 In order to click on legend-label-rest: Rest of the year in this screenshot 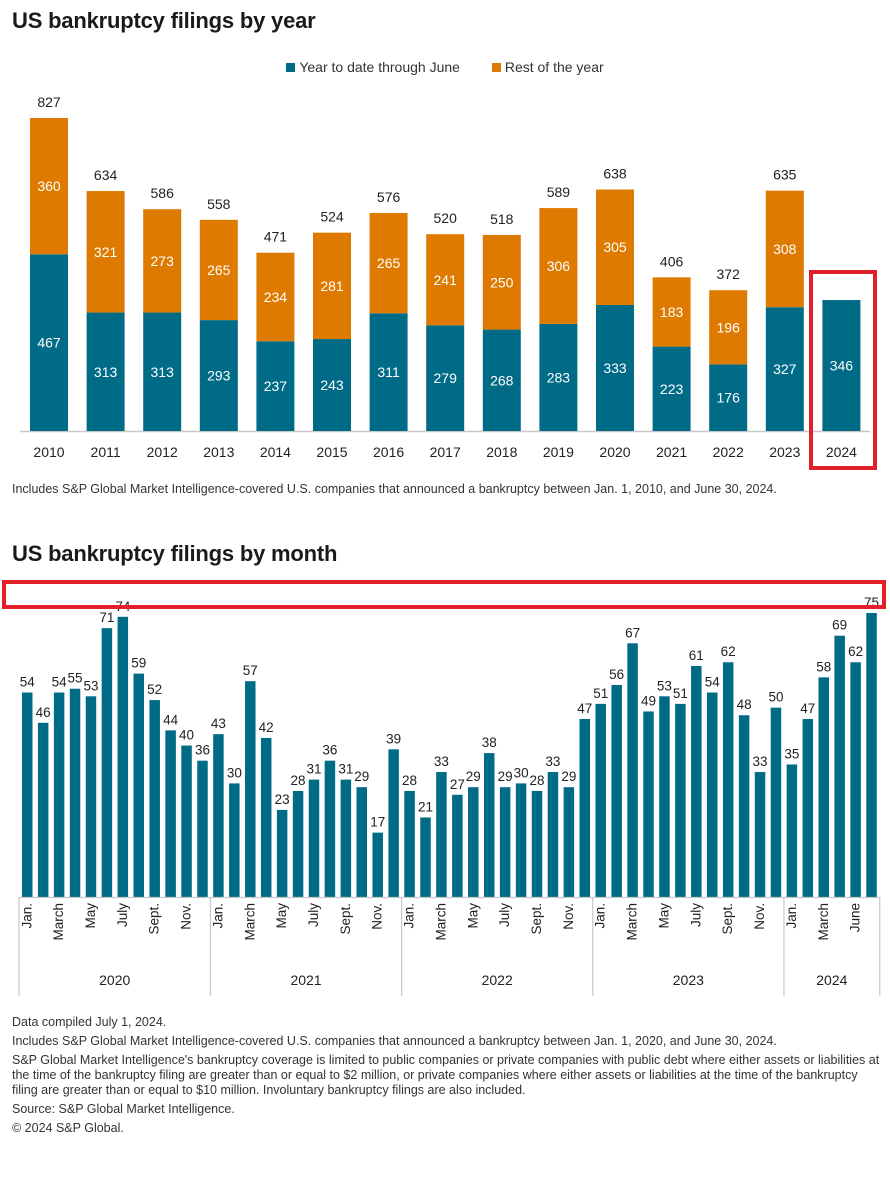, I will do `click(554, 67)`.